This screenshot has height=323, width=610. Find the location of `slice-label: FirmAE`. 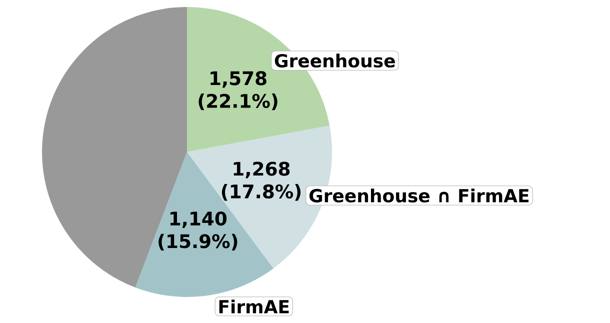

slice-label: FirmAE is located at coordinates (254, 307).